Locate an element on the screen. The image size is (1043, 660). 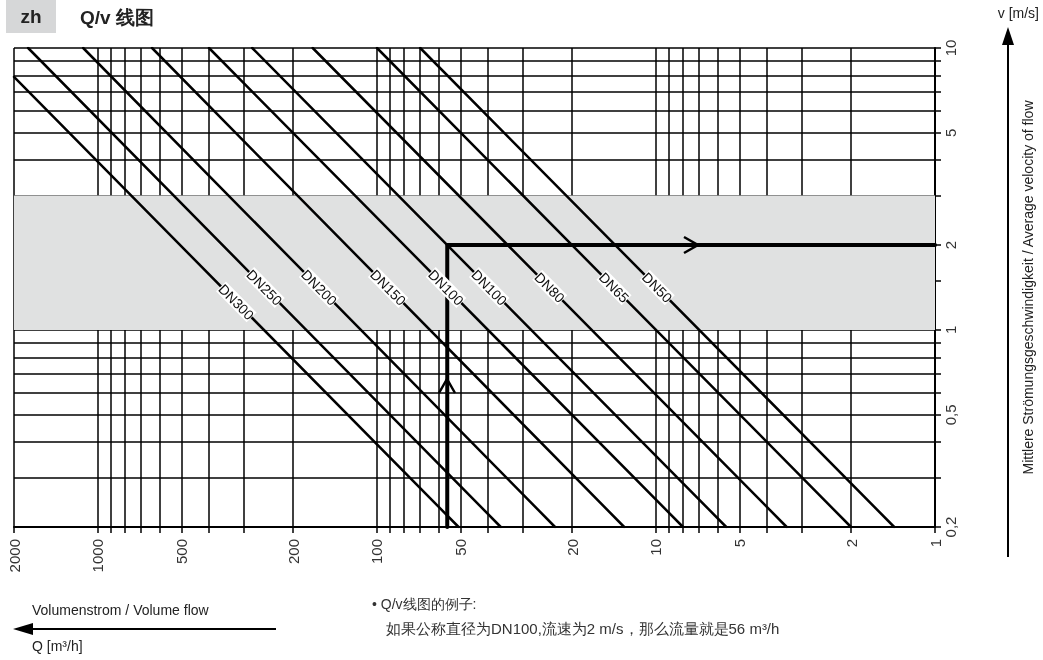
y-tick-label: 0,2 is located at coordinates (950, 527).